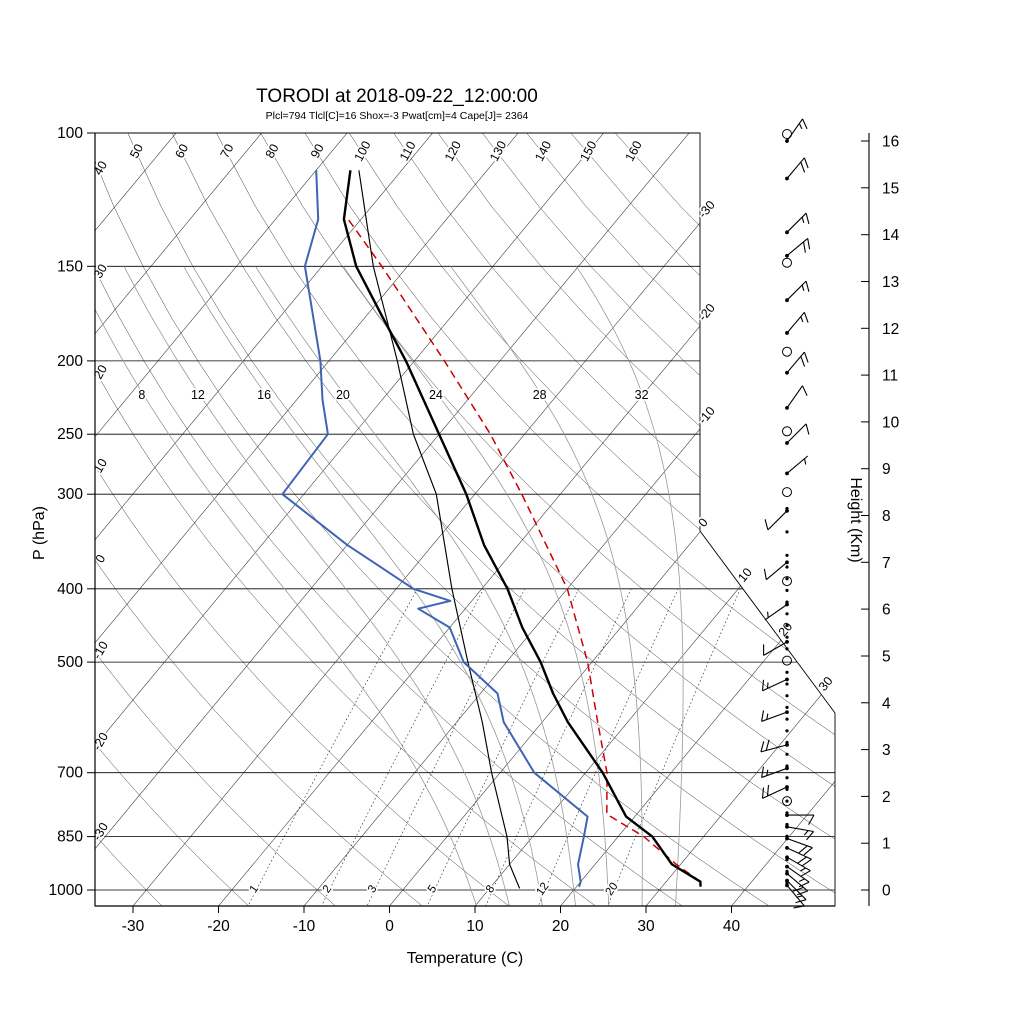  Describe the element at coordinates (891, 235) in the screenshot. I see `height-tick-label: 14` at that location.